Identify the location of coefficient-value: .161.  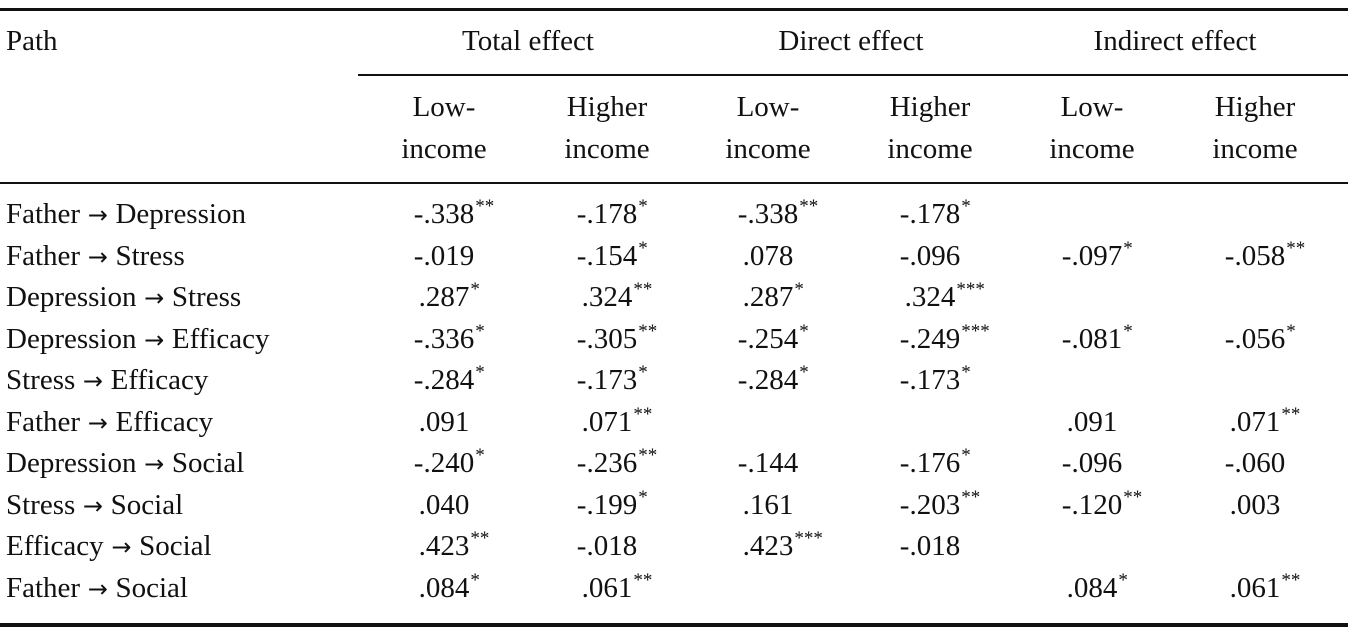
(768, 504).